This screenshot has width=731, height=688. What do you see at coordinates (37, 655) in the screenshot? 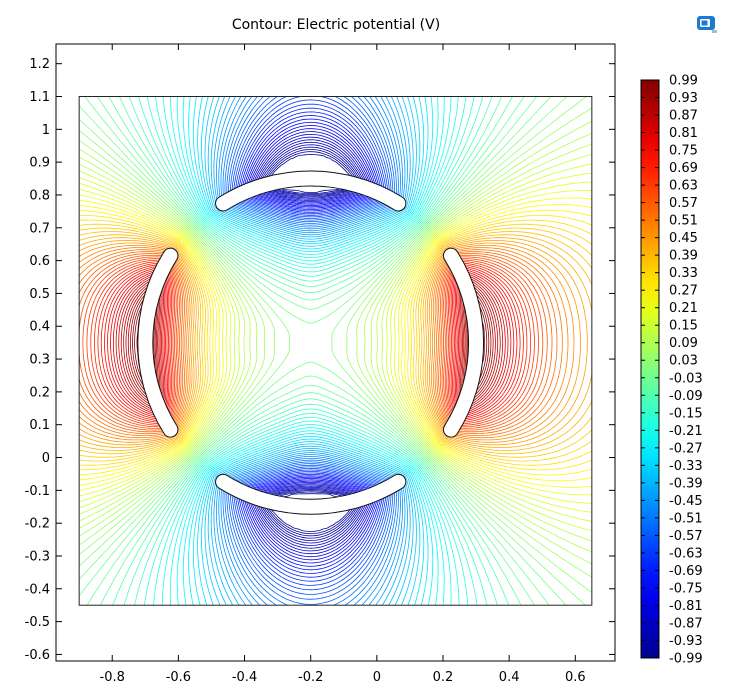
I see `y-tick-label: -0.6` at bounding box center [37, 655].